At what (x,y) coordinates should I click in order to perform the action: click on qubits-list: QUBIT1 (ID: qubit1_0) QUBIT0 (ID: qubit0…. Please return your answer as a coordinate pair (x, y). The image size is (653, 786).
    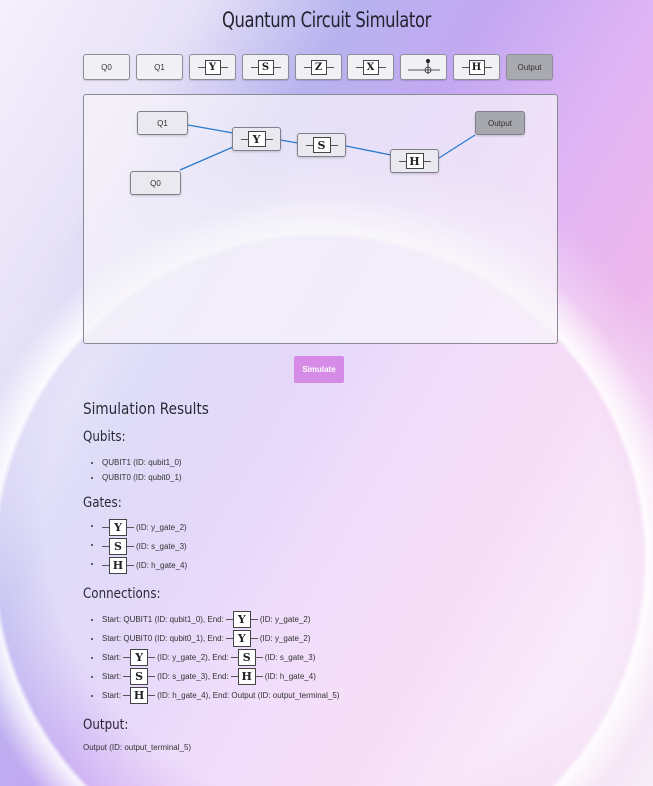
    Looking at the image, I should click on (135, 470).